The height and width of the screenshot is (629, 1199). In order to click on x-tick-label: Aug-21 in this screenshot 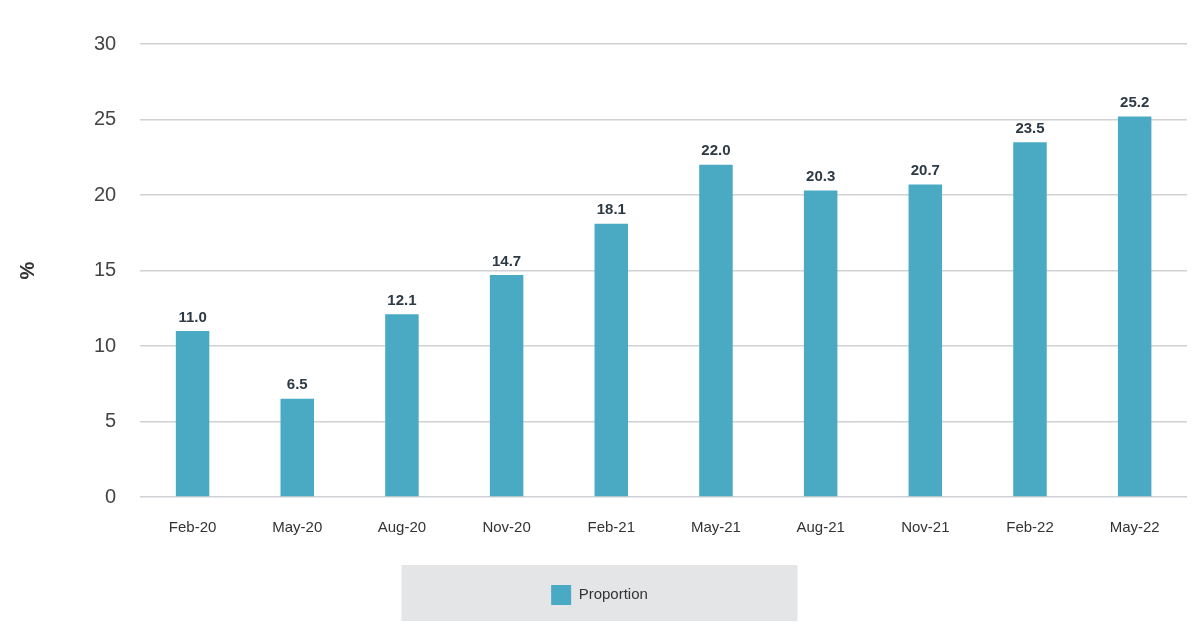, I will do `click(820, 527)`.